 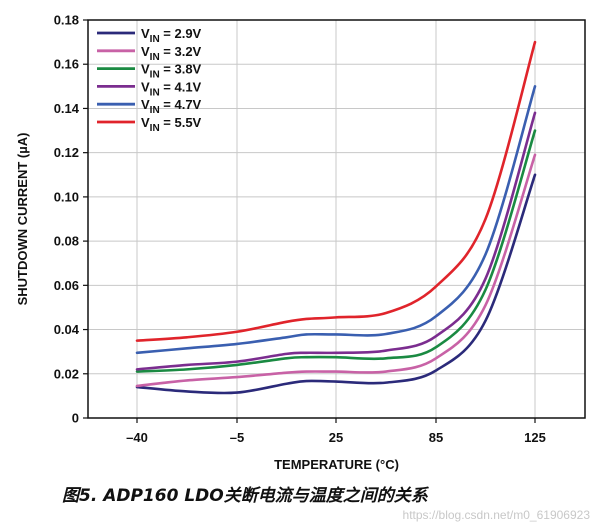 What do you see at coordinates (171, 88) in the screenshot?
I see `legend-label-4: VIN = 4.1V` at bounding box center [171, 88].